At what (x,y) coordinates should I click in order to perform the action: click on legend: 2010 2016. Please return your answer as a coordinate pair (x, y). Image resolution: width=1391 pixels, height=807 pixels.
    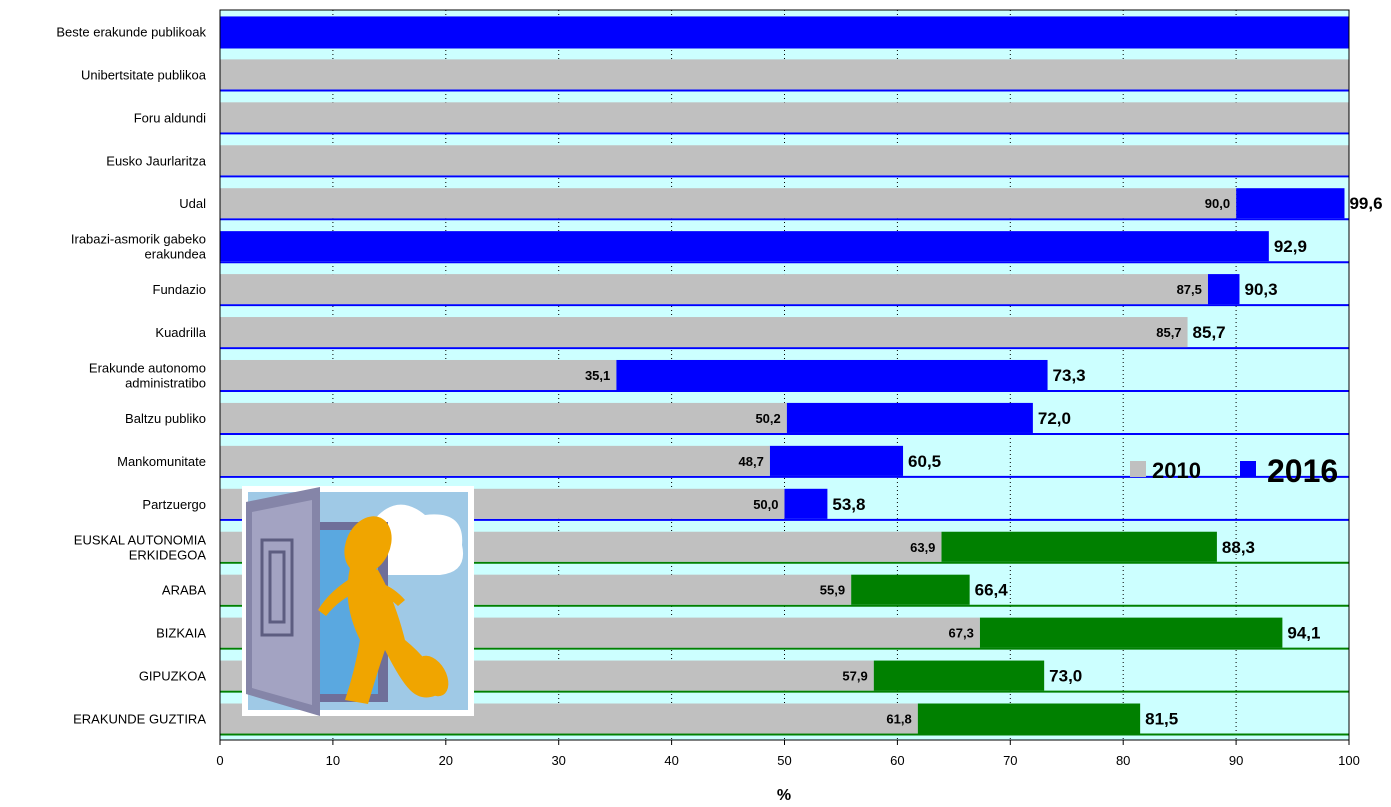
    Looking at the image, I should click on (1234, 471).